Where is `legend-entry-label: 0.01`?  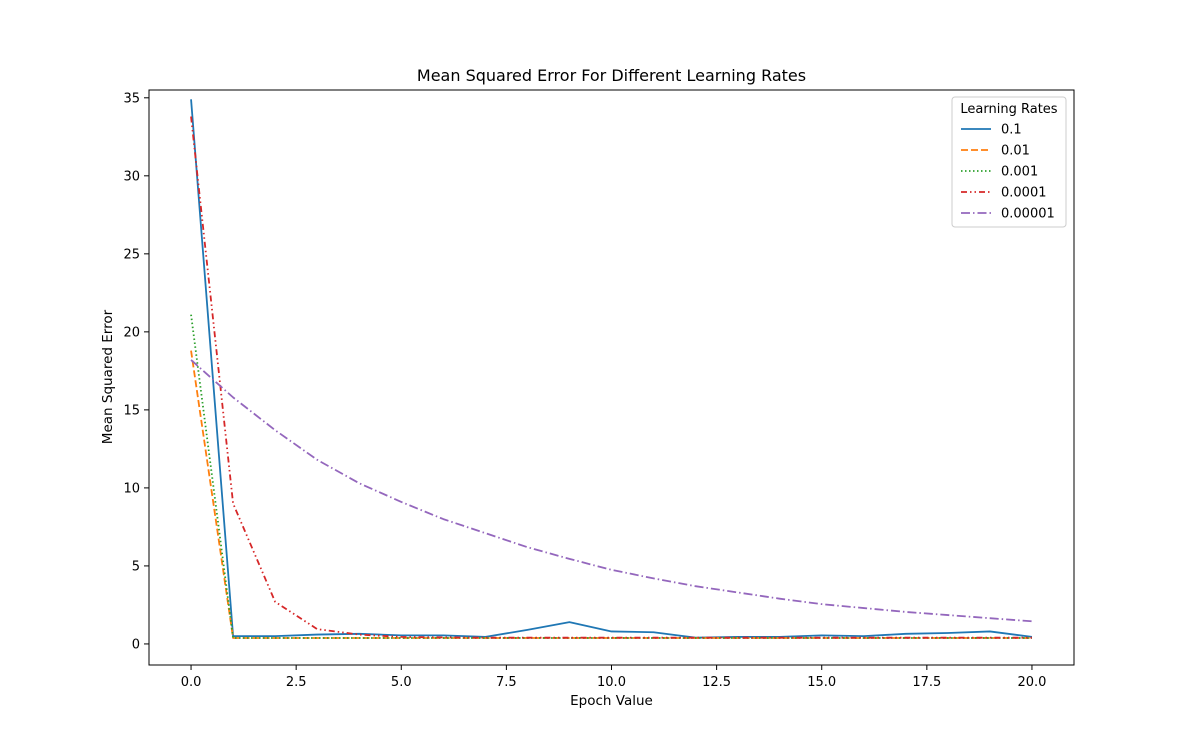 legend-entry-label: 0.01 is located at coordinates (1015, 151).